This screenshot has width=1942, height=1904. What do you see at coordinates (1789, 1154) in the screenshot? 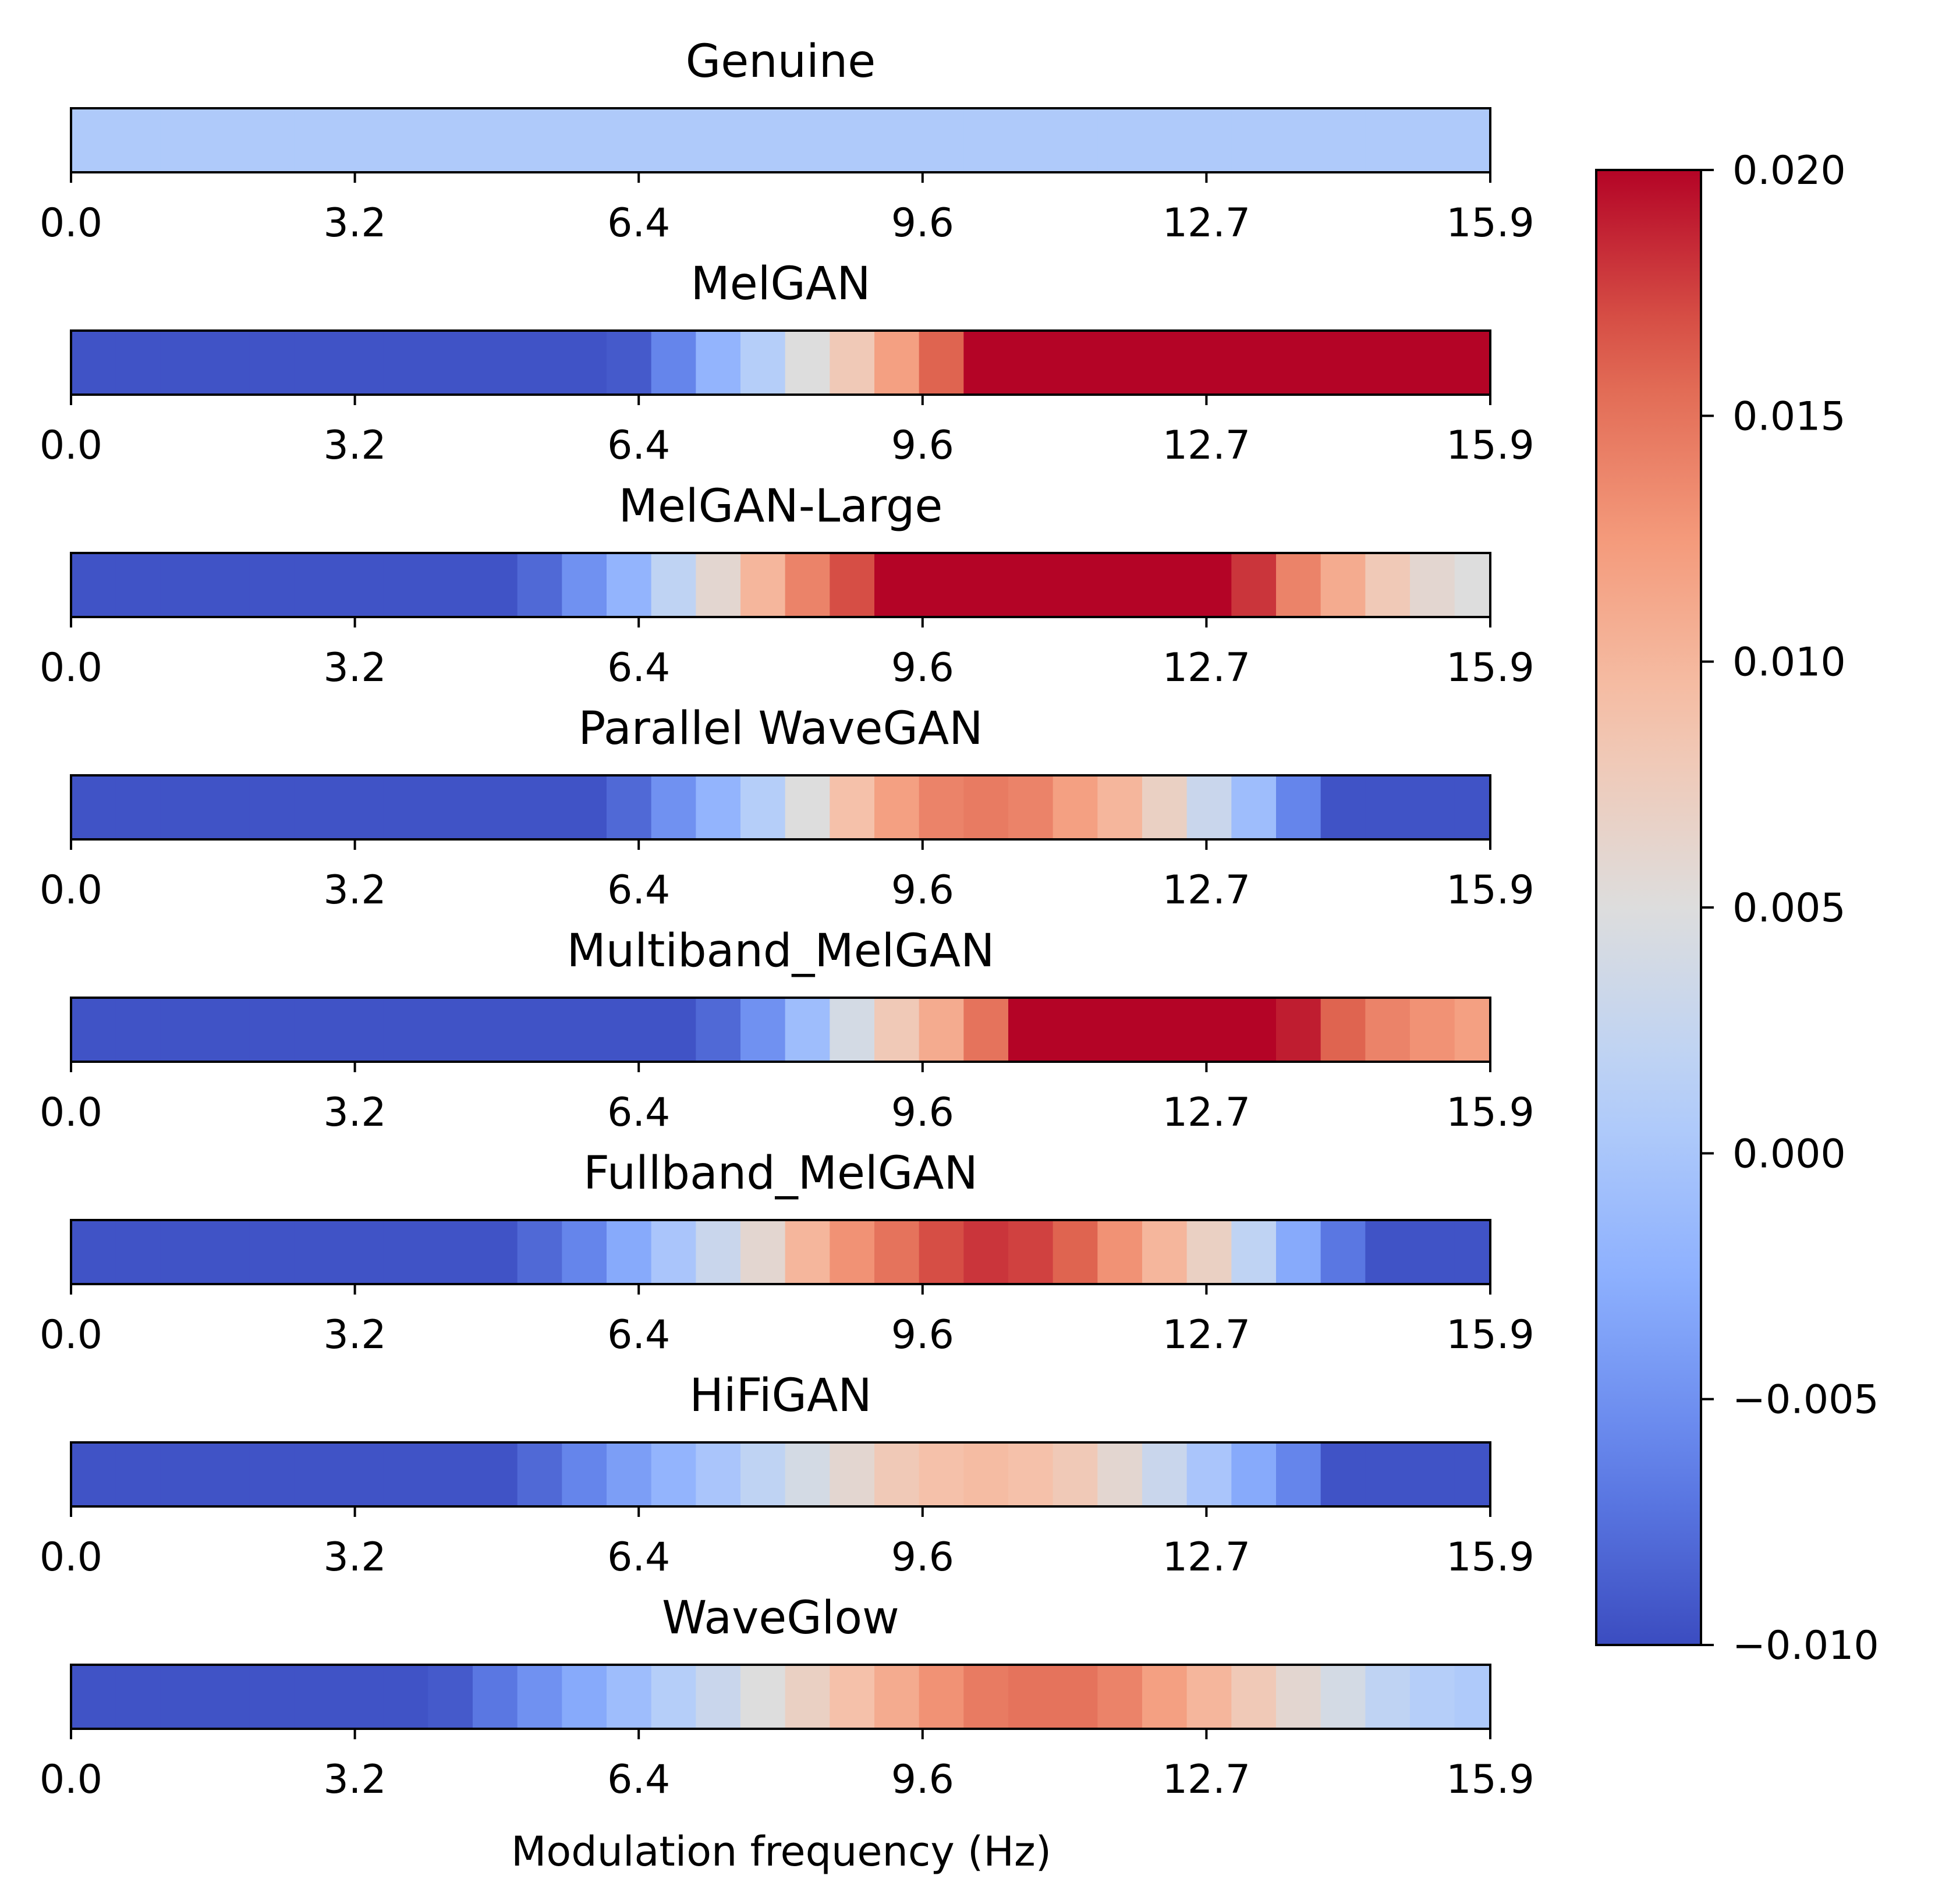
I see `colorbar-tick-label: 0.000` at bounding box center [1789, 1154].